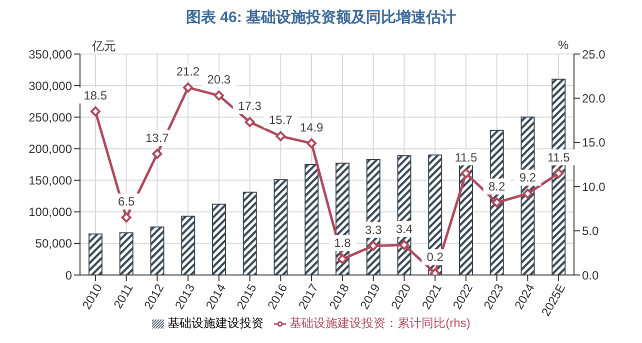  What do you see at coordinates (53, 243) in the screenshot?
I see `y-tick-label: 50,000` at bounding box center [53, 243].